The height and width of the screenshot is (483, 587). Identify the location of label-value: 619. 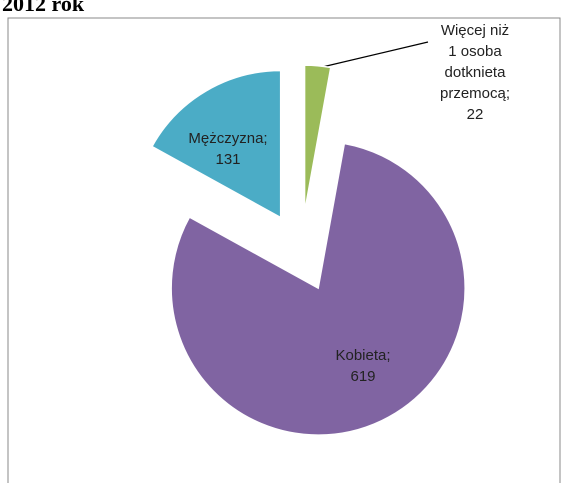
(363, 376).